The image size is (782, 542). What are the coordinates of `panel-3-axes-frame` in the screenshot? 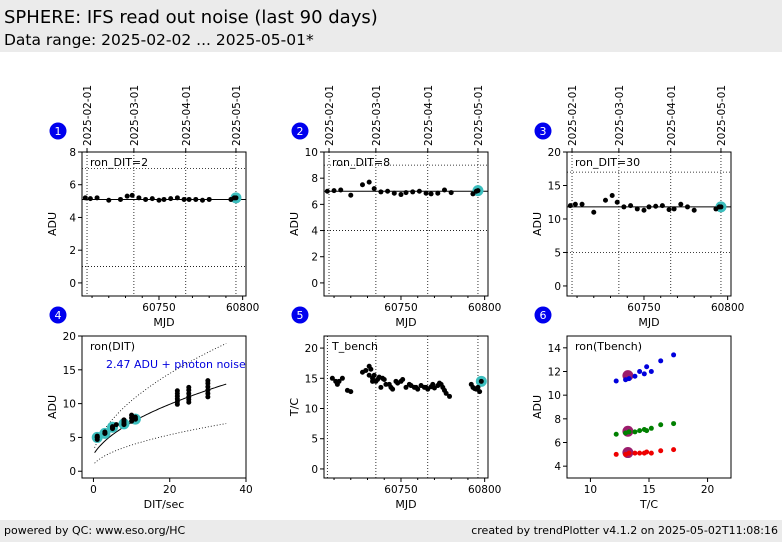 It's located at (649, 224).